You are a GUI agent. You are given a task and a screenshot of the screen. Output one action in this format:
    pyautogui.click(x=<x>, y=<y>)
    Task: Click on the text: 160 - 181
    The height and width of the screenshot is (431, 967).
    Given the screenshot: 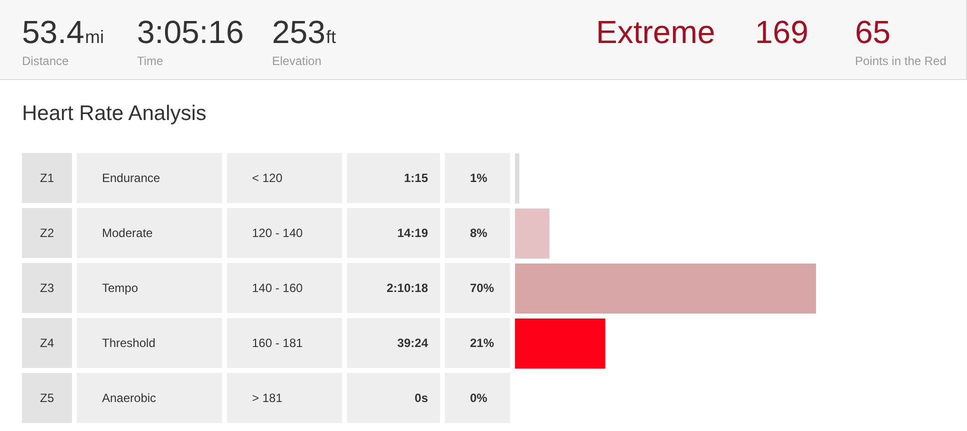 What is the action you would take?
    pyautogui.click(x=277, y=343)
    